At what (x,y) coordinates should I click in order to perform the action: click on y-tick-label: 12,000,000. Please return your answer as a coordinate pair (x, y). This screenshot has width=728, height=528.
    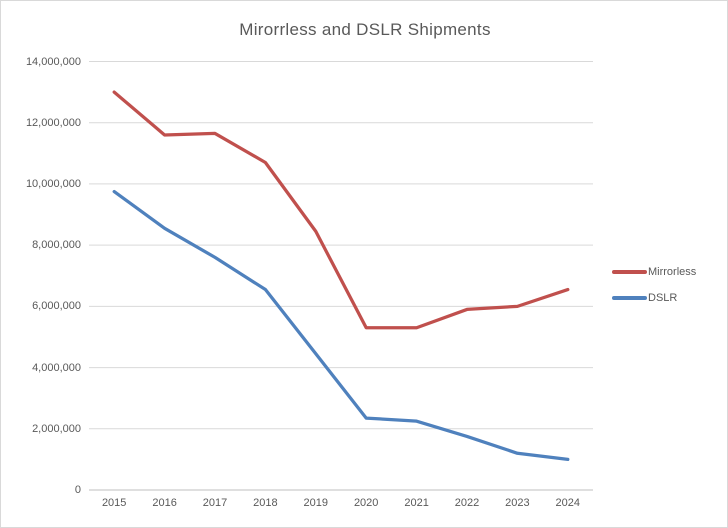
    Looking at the image, I should click on (53, 122).